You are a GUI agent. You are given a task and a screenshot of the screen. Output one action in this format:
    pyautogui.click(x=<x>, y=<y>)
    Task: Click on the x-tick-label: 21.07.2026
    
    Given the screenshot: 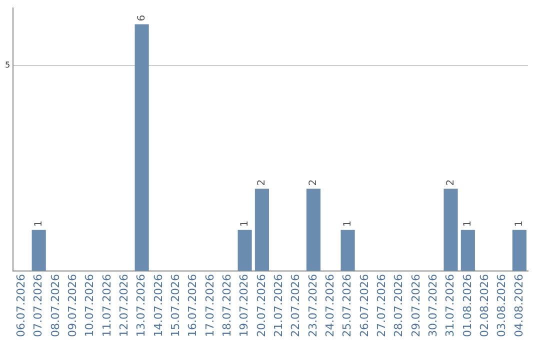 What is the action you would take?
    pyautogui.click(x=278, y=306)
    